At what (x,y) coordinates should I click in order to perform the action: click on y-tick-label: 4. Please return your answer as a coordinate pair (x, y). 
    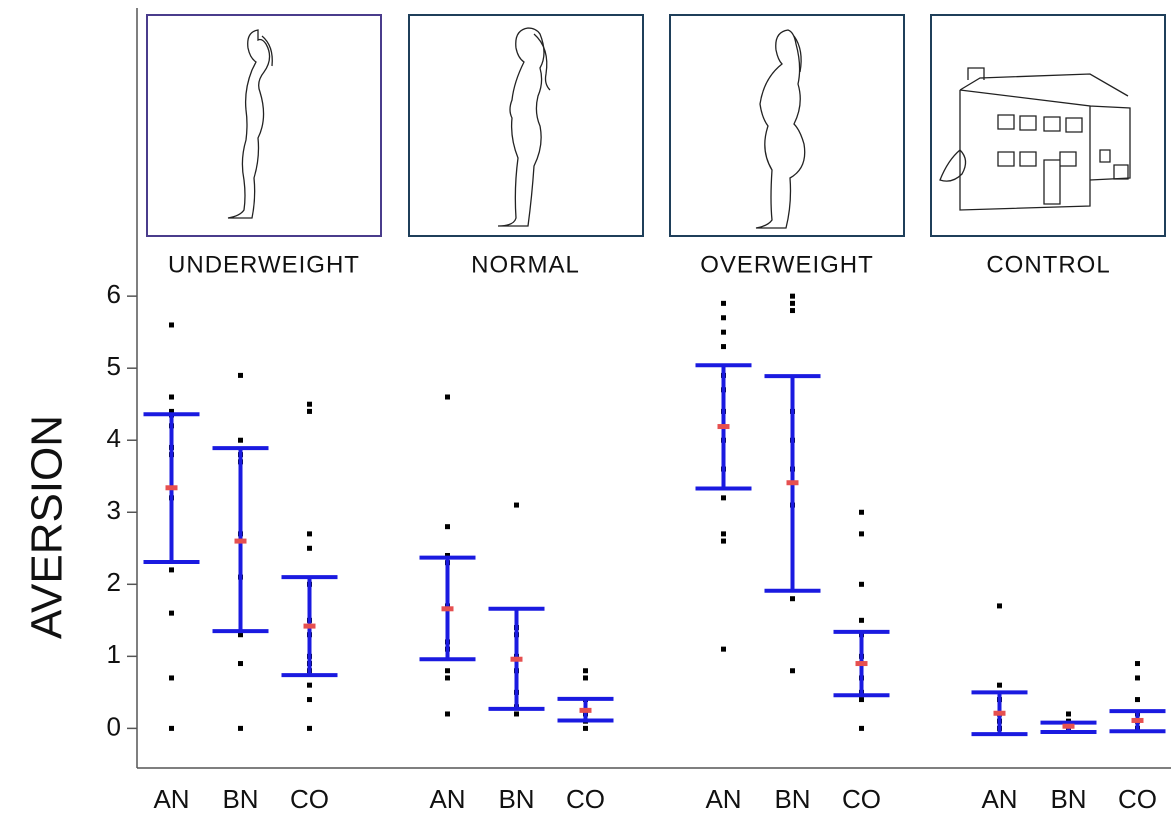
    Looking at the image, I should click on (114, 438).